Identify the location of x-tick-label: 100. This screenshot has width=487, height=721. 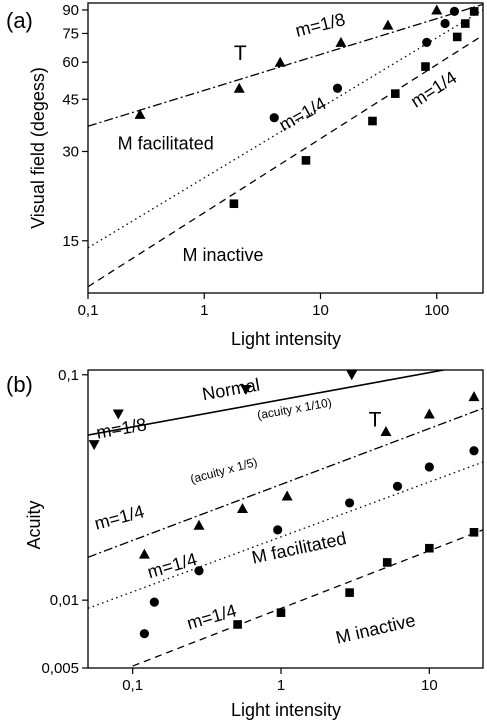
(436, 310).